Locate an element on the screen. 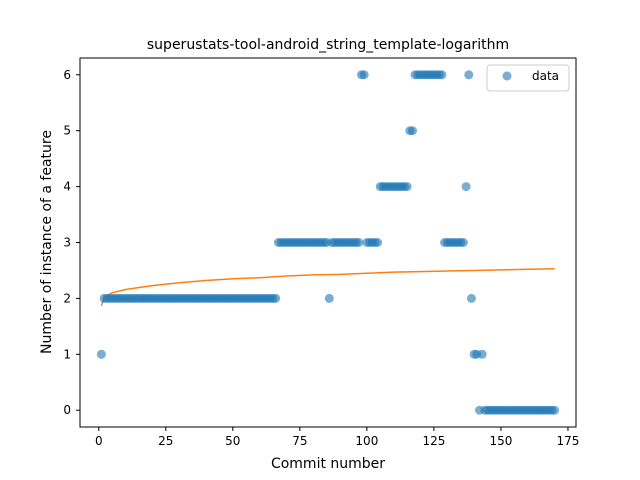 Image resolution: width=640 pixels, height=480 pixels. y-tick-label: 2 is located at coordinates (67, 298).